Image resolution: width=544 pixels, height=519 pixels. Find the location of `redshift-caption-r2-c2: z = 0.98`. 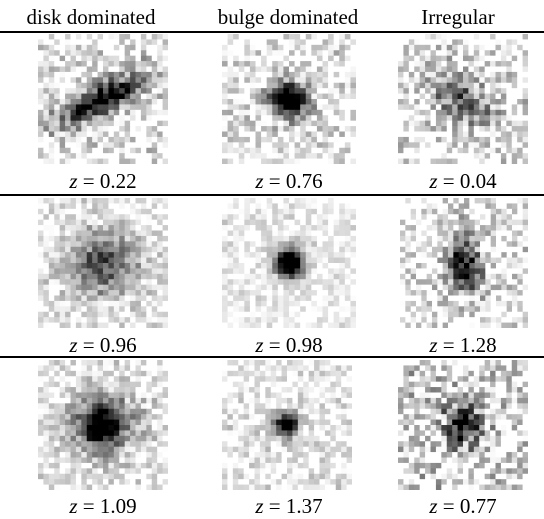

redshift-caption-r2-c2: z = 0.98 is located at coordinates (289, 345).